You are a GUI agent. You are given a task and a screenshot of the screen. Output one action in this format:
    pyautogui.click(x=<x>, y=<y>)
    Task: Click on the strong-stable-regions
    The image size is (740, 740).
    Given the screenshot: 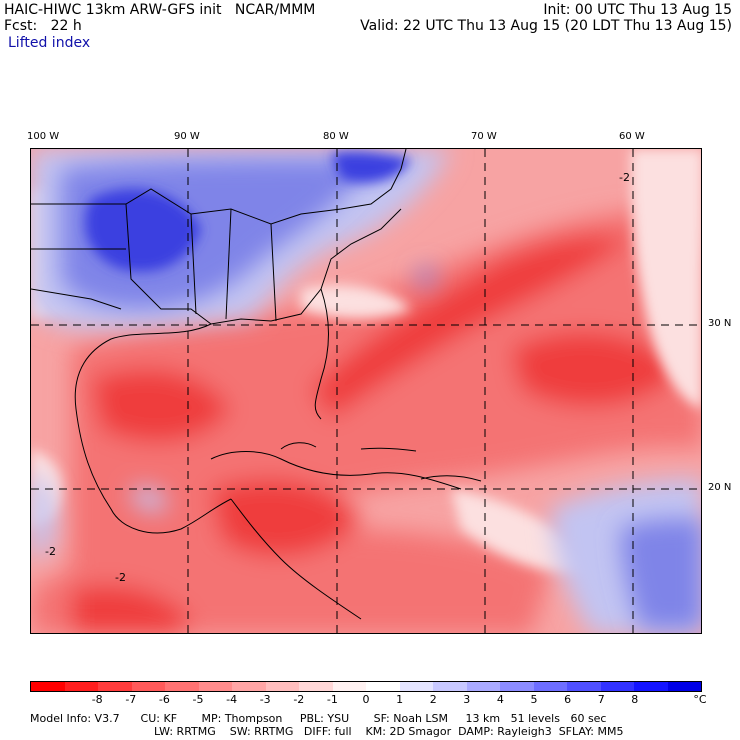 What is the action you would take?
    pyautogui.click(x=248, y=211)
    